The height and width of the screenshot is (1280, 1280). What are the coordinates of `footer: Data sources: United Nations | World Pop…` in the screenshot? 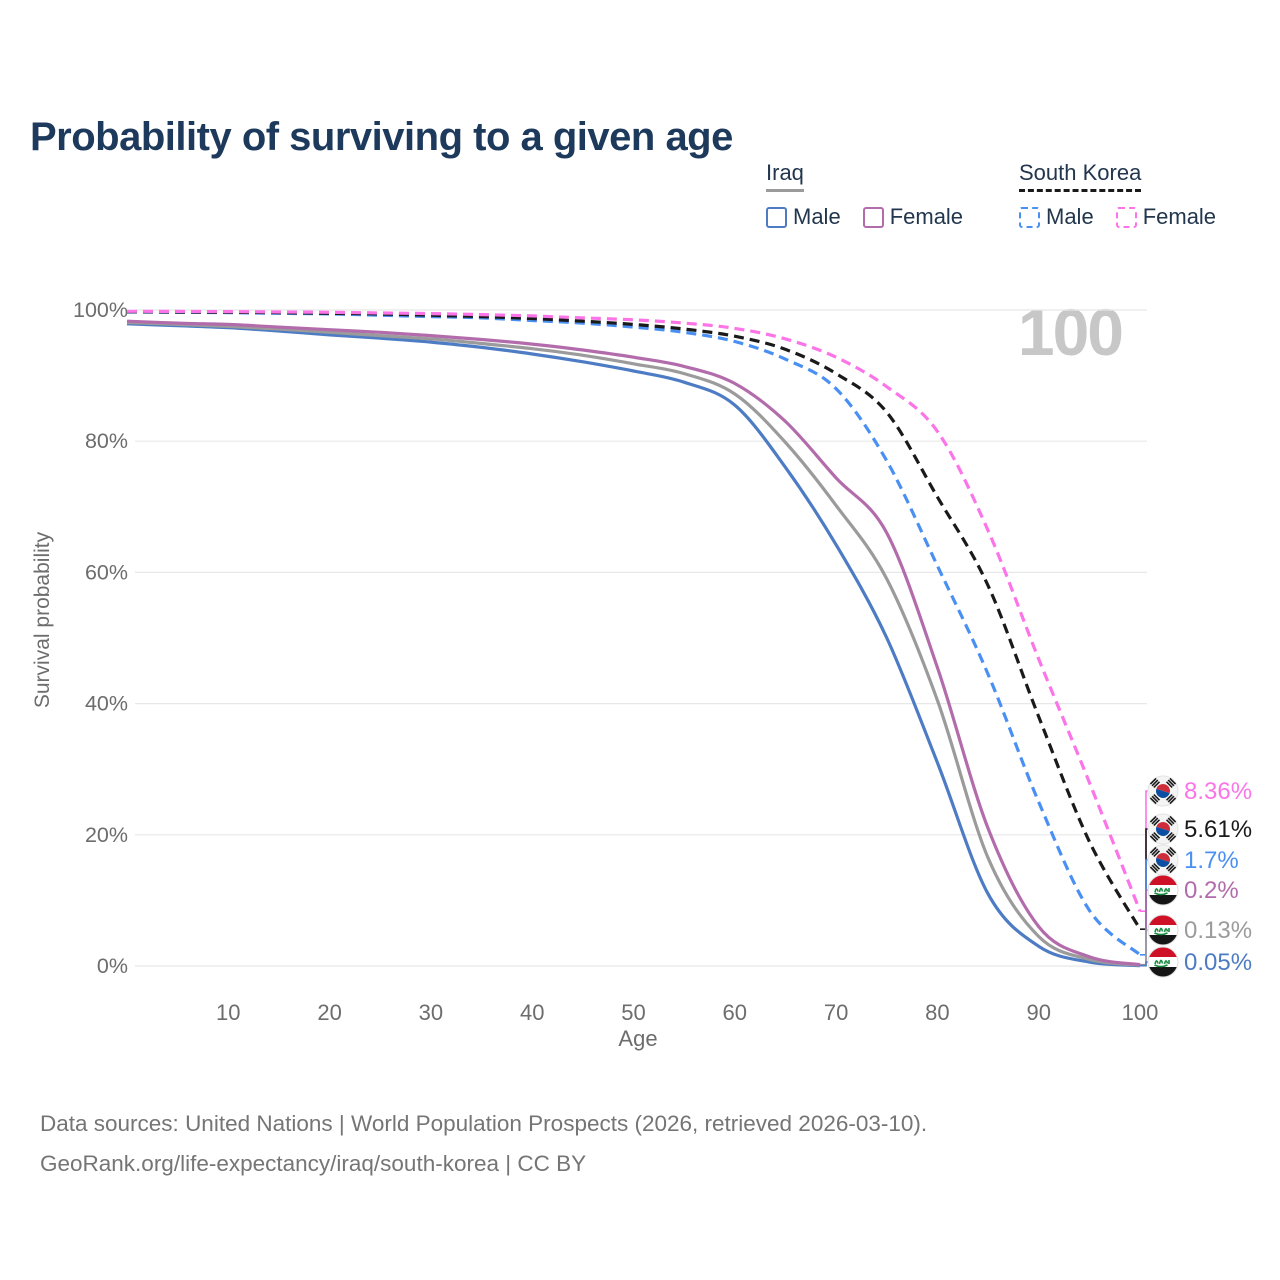 It's located at (483, 1144).